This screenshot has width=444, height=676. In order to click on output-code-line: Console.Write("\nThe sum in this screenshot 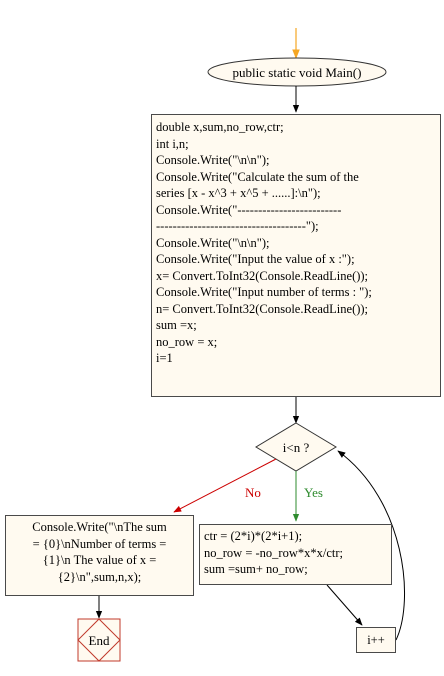, I will do `click(99, 527)`.